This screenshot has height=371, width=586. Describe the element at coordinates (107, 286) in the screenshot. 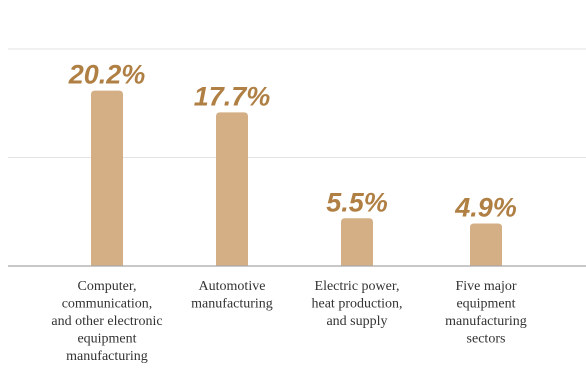

I see `category-label-line: Computer,` at that location.